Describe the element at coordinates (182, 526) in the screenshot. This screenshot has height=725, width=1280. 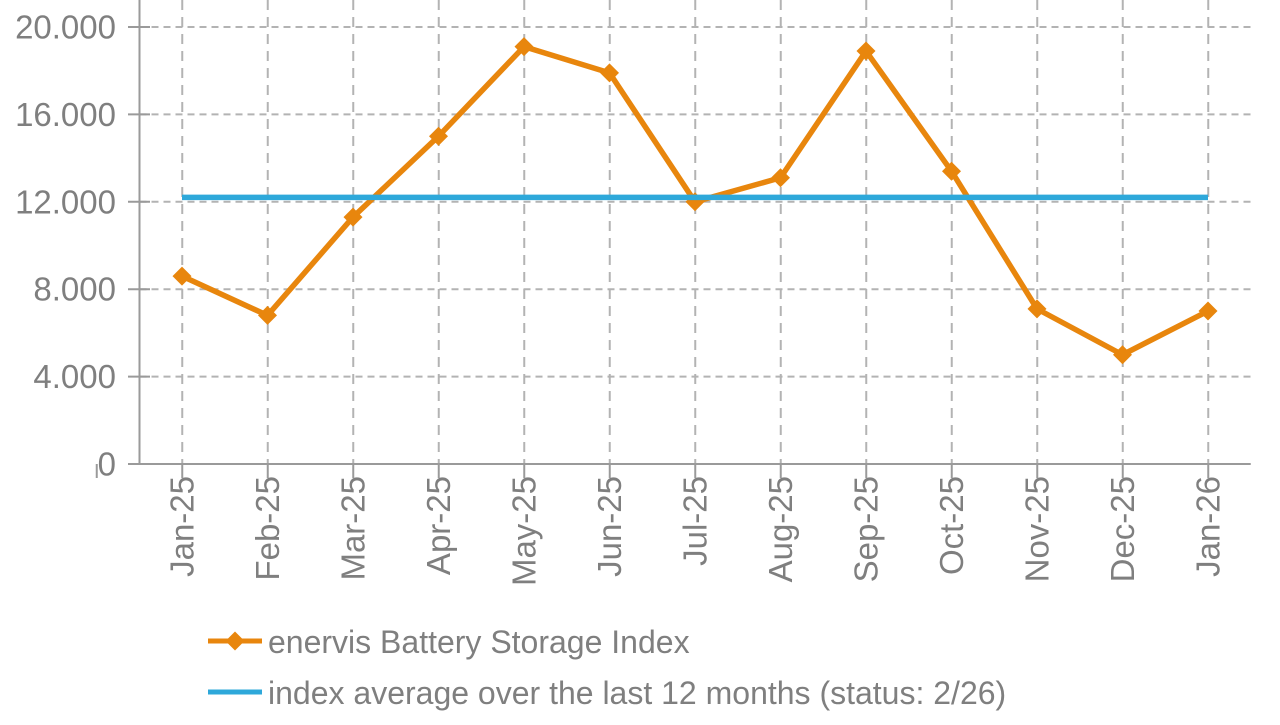
I see `x-axis-tick-label: Jan-25` at that location.